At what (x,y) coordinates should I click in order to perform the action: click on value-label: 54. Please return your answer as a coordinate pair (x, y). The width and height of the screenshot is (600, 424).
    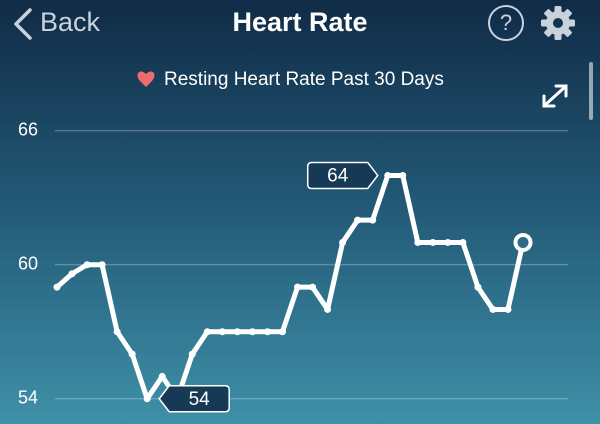
    Looking at the image, I should click on (200, 399).